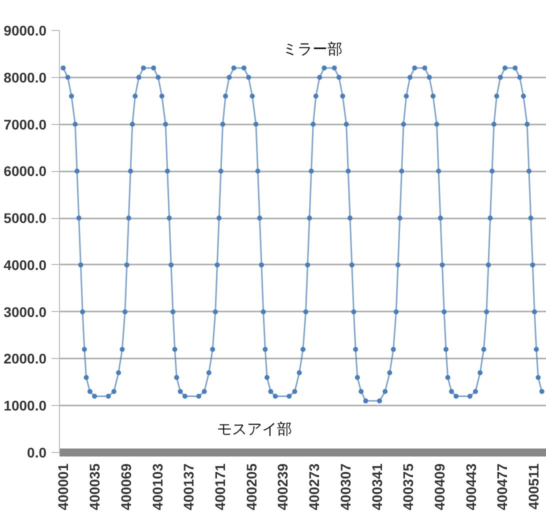  What do you see at coordinates (25, 218) in the screenshot?
I see `y-tick-label: 5000.0` at bounding box center [25, 218].